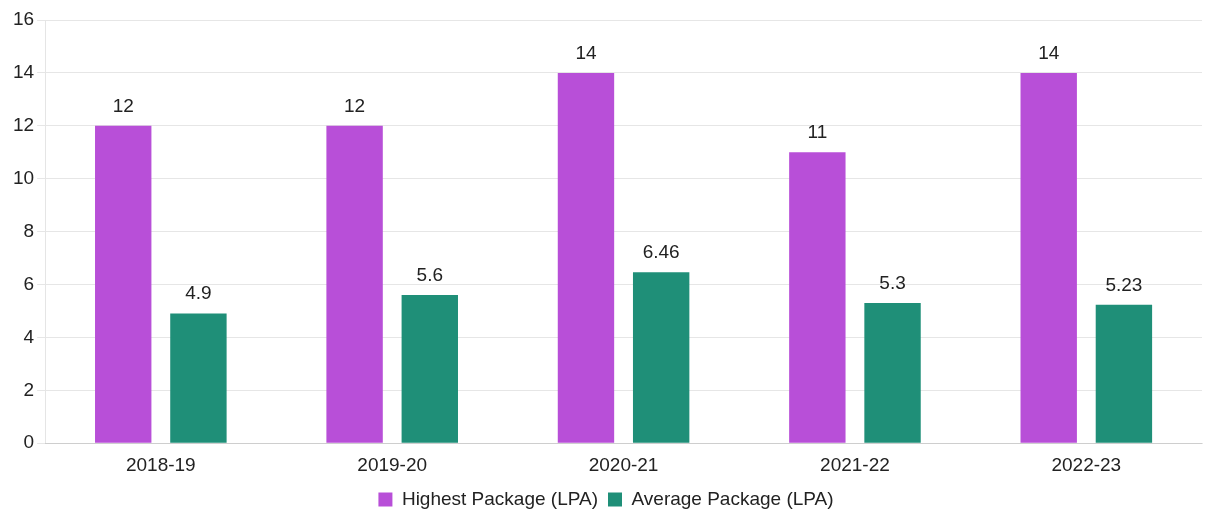  I want to click on y-tick-label: 14, so click(23, 72).